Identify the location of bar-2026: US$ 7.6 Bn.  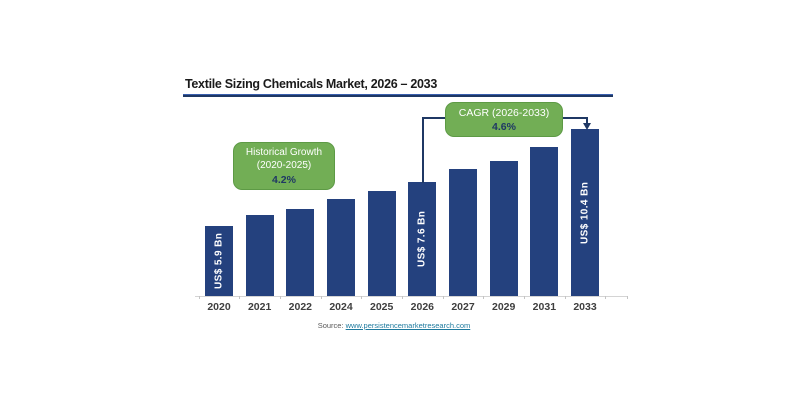
(422, 239).